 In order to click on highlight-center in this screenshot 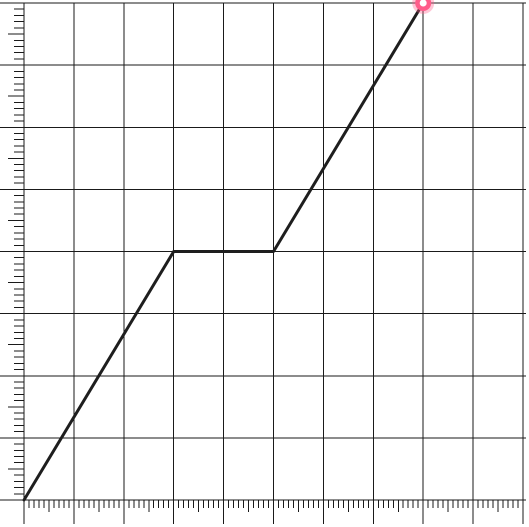, I will do `click(423, 3)`.